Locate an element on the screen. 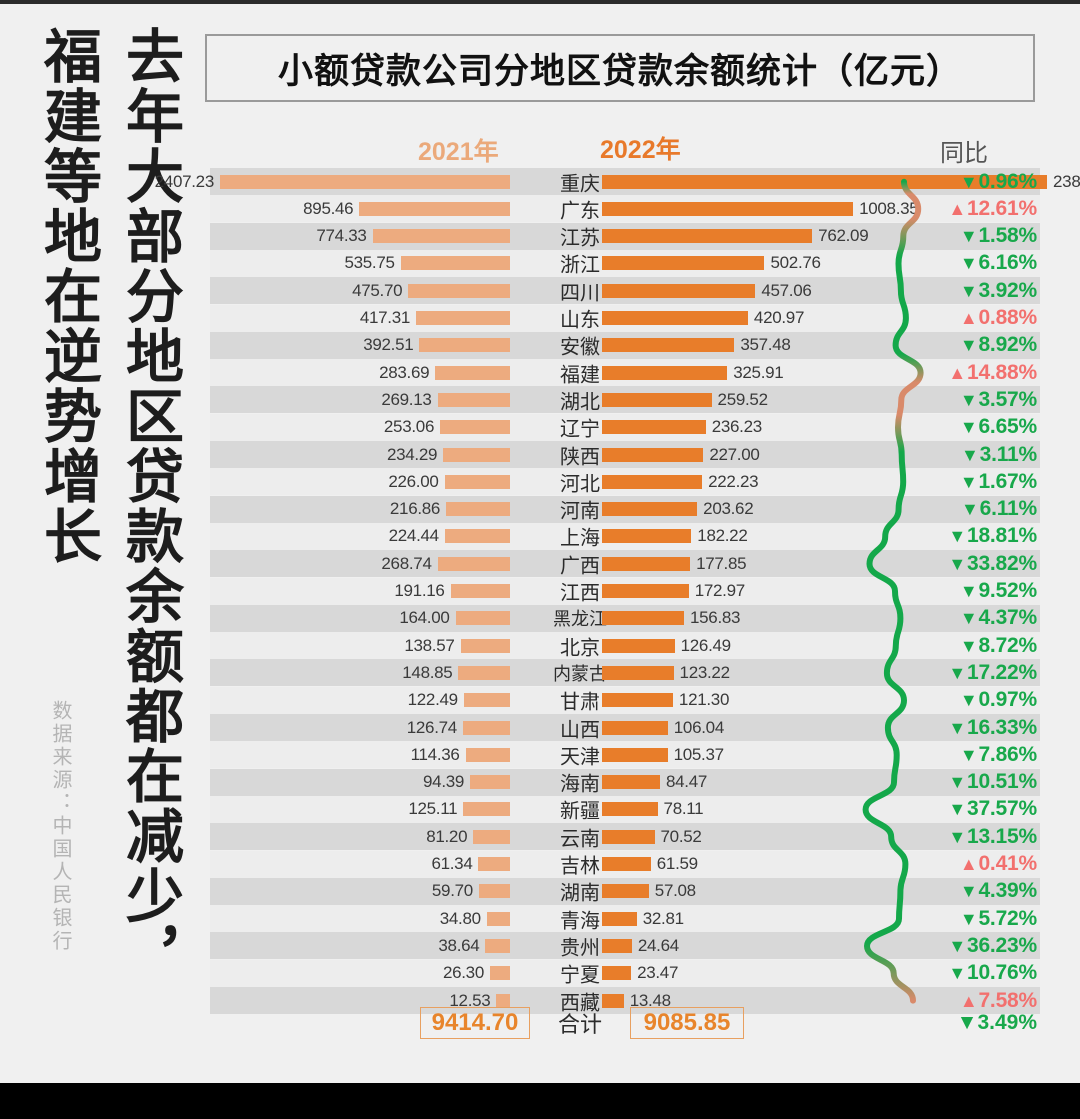 The height and width of the screenshot is (1119, 1080). region-label: 重庆 is located at coordinates (580, 184).